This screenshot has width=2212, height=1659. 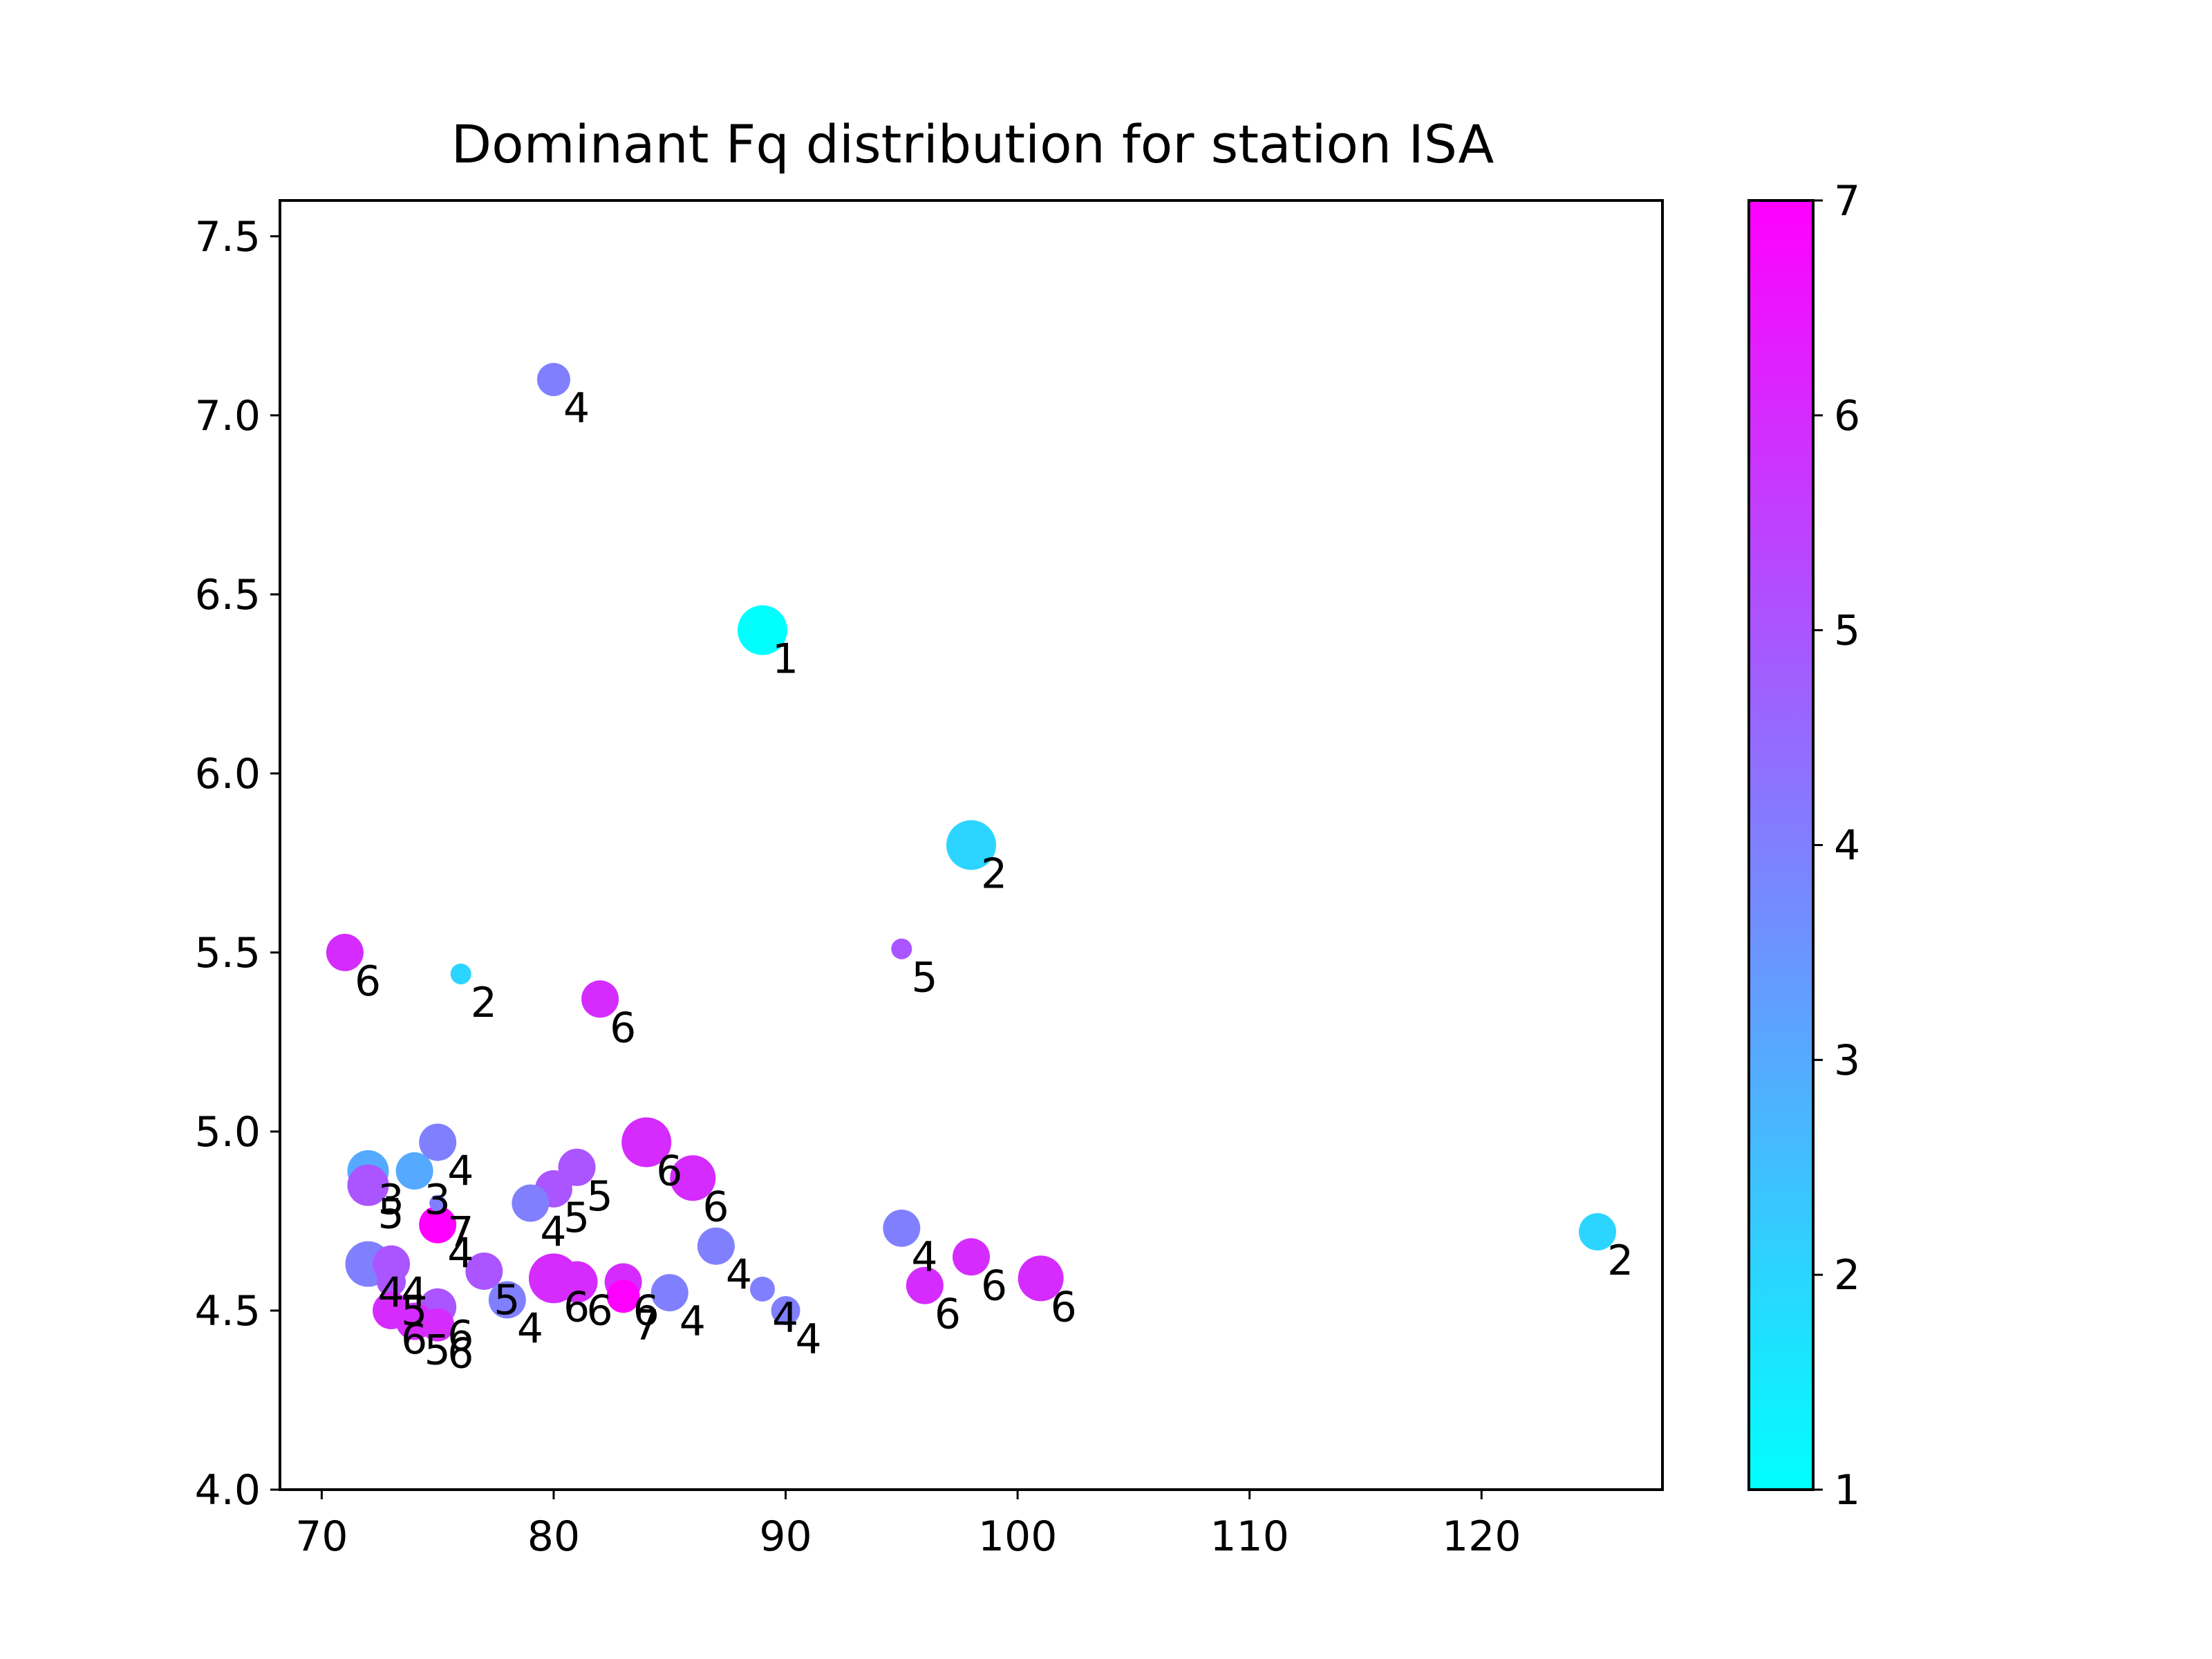 I want to click on colorbar-tick-label: 2, so click(x=1847, y=1275).